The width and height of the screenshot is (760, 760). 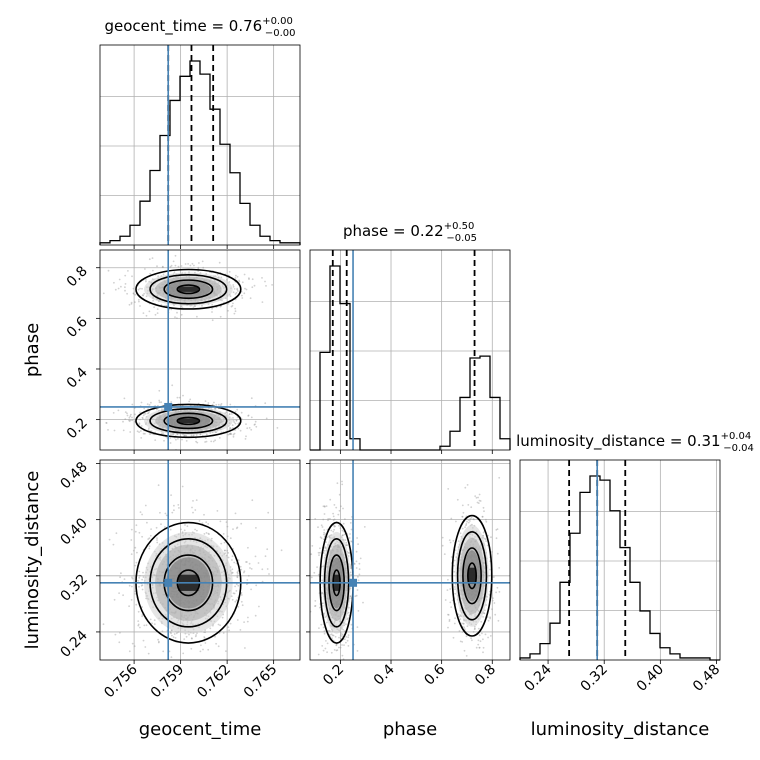 What do you see at coordinates (73, 643) in the screenshot?
I see `y-tick-label: 0.24` at bounding box center [73, 643].